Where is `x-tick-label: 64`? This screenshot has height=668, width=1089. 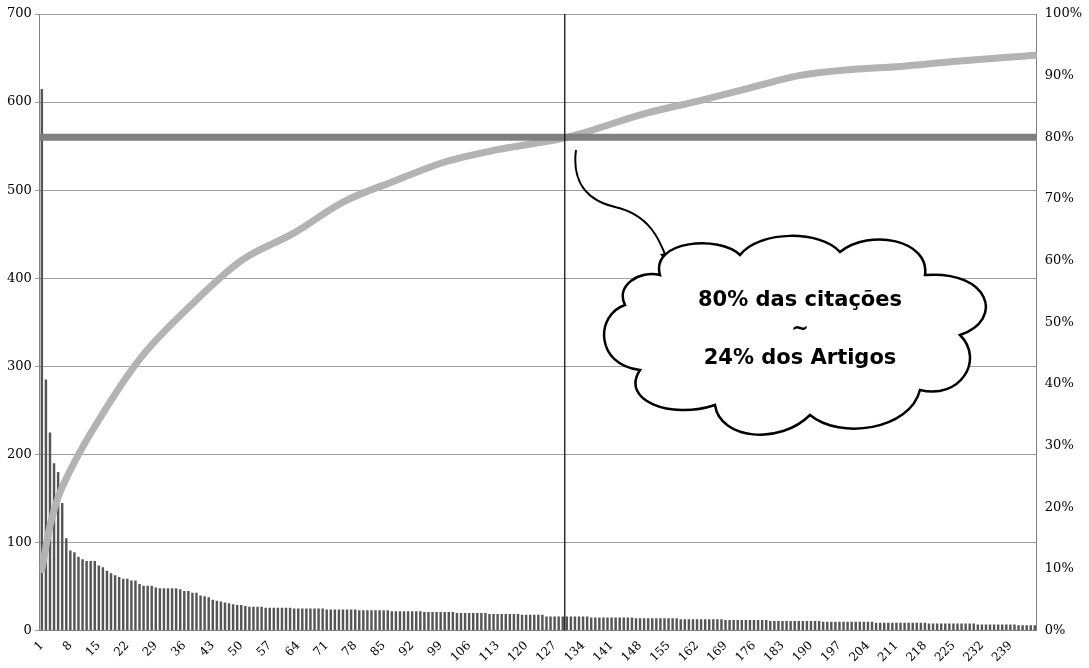
x-tick-label: 64 is located at coordinates (292, 648).